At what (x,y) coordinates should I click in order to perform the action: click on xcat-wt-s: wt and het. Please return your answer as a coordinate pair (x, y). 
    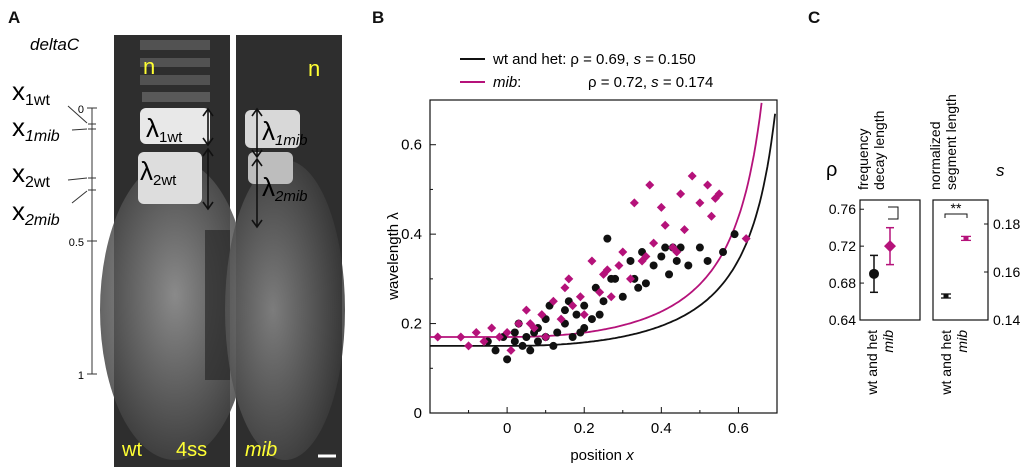
    Looking at the image, I should click on (946, 363).